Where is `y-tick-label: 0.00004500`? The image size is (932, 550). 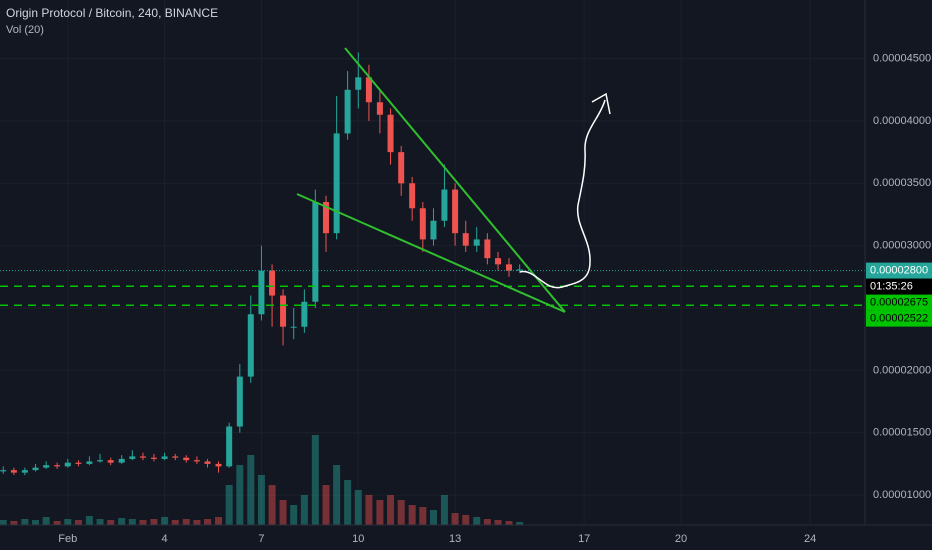
y-tick-label: 0.00004500 is located at coordinates (902, 59).